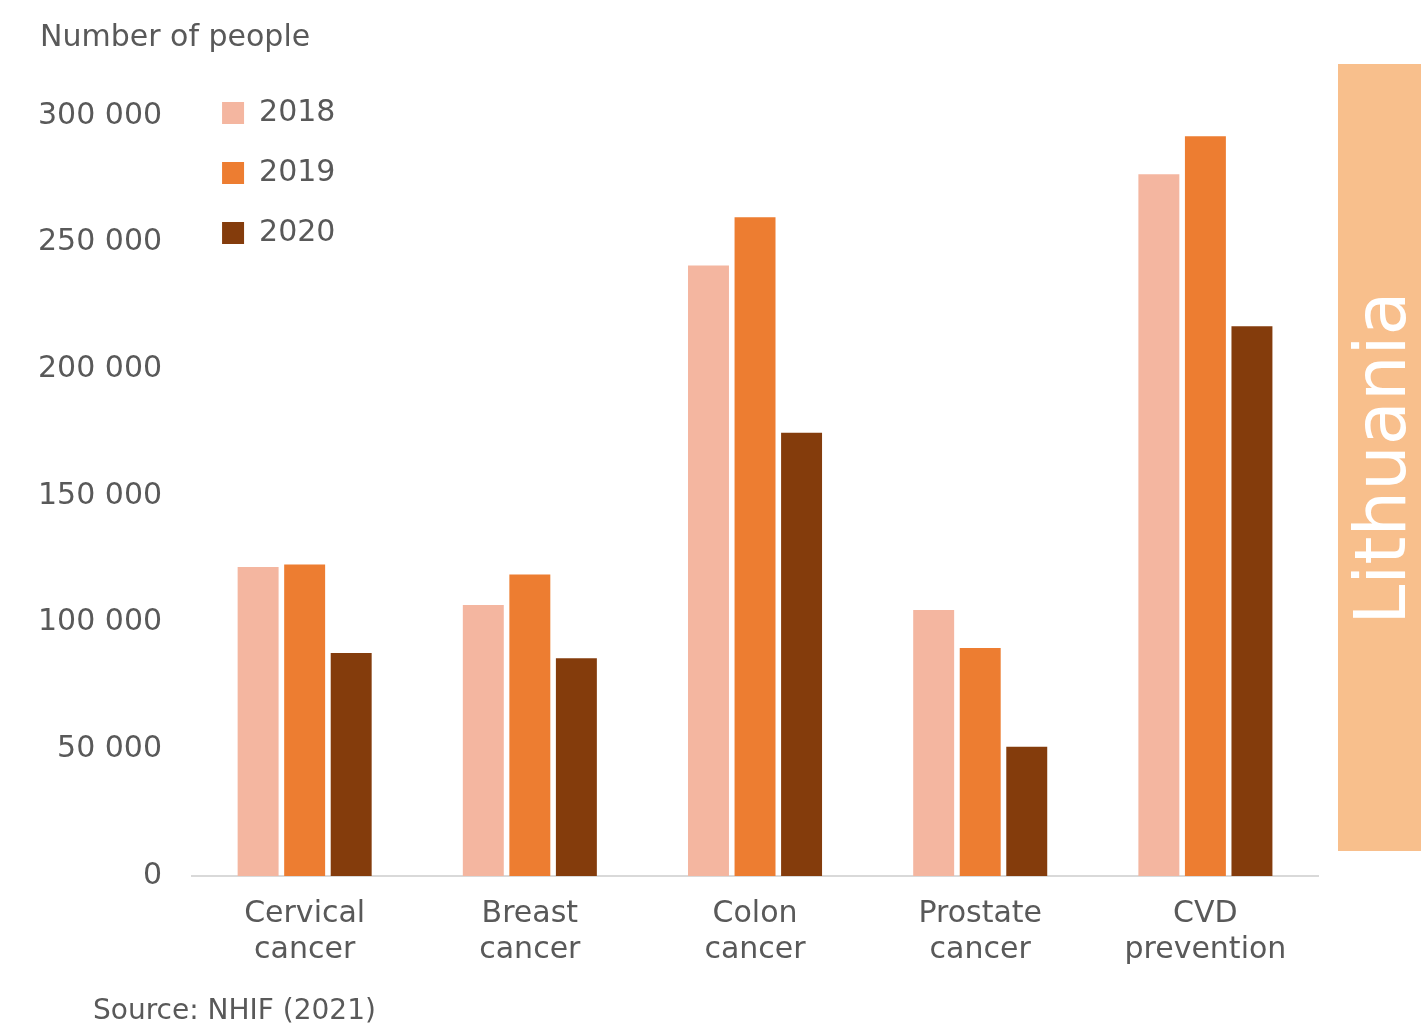 The width and height of the screenshot is (1421, 1032). I want to click on y-tick-label: 150 000, so click(100, 493).